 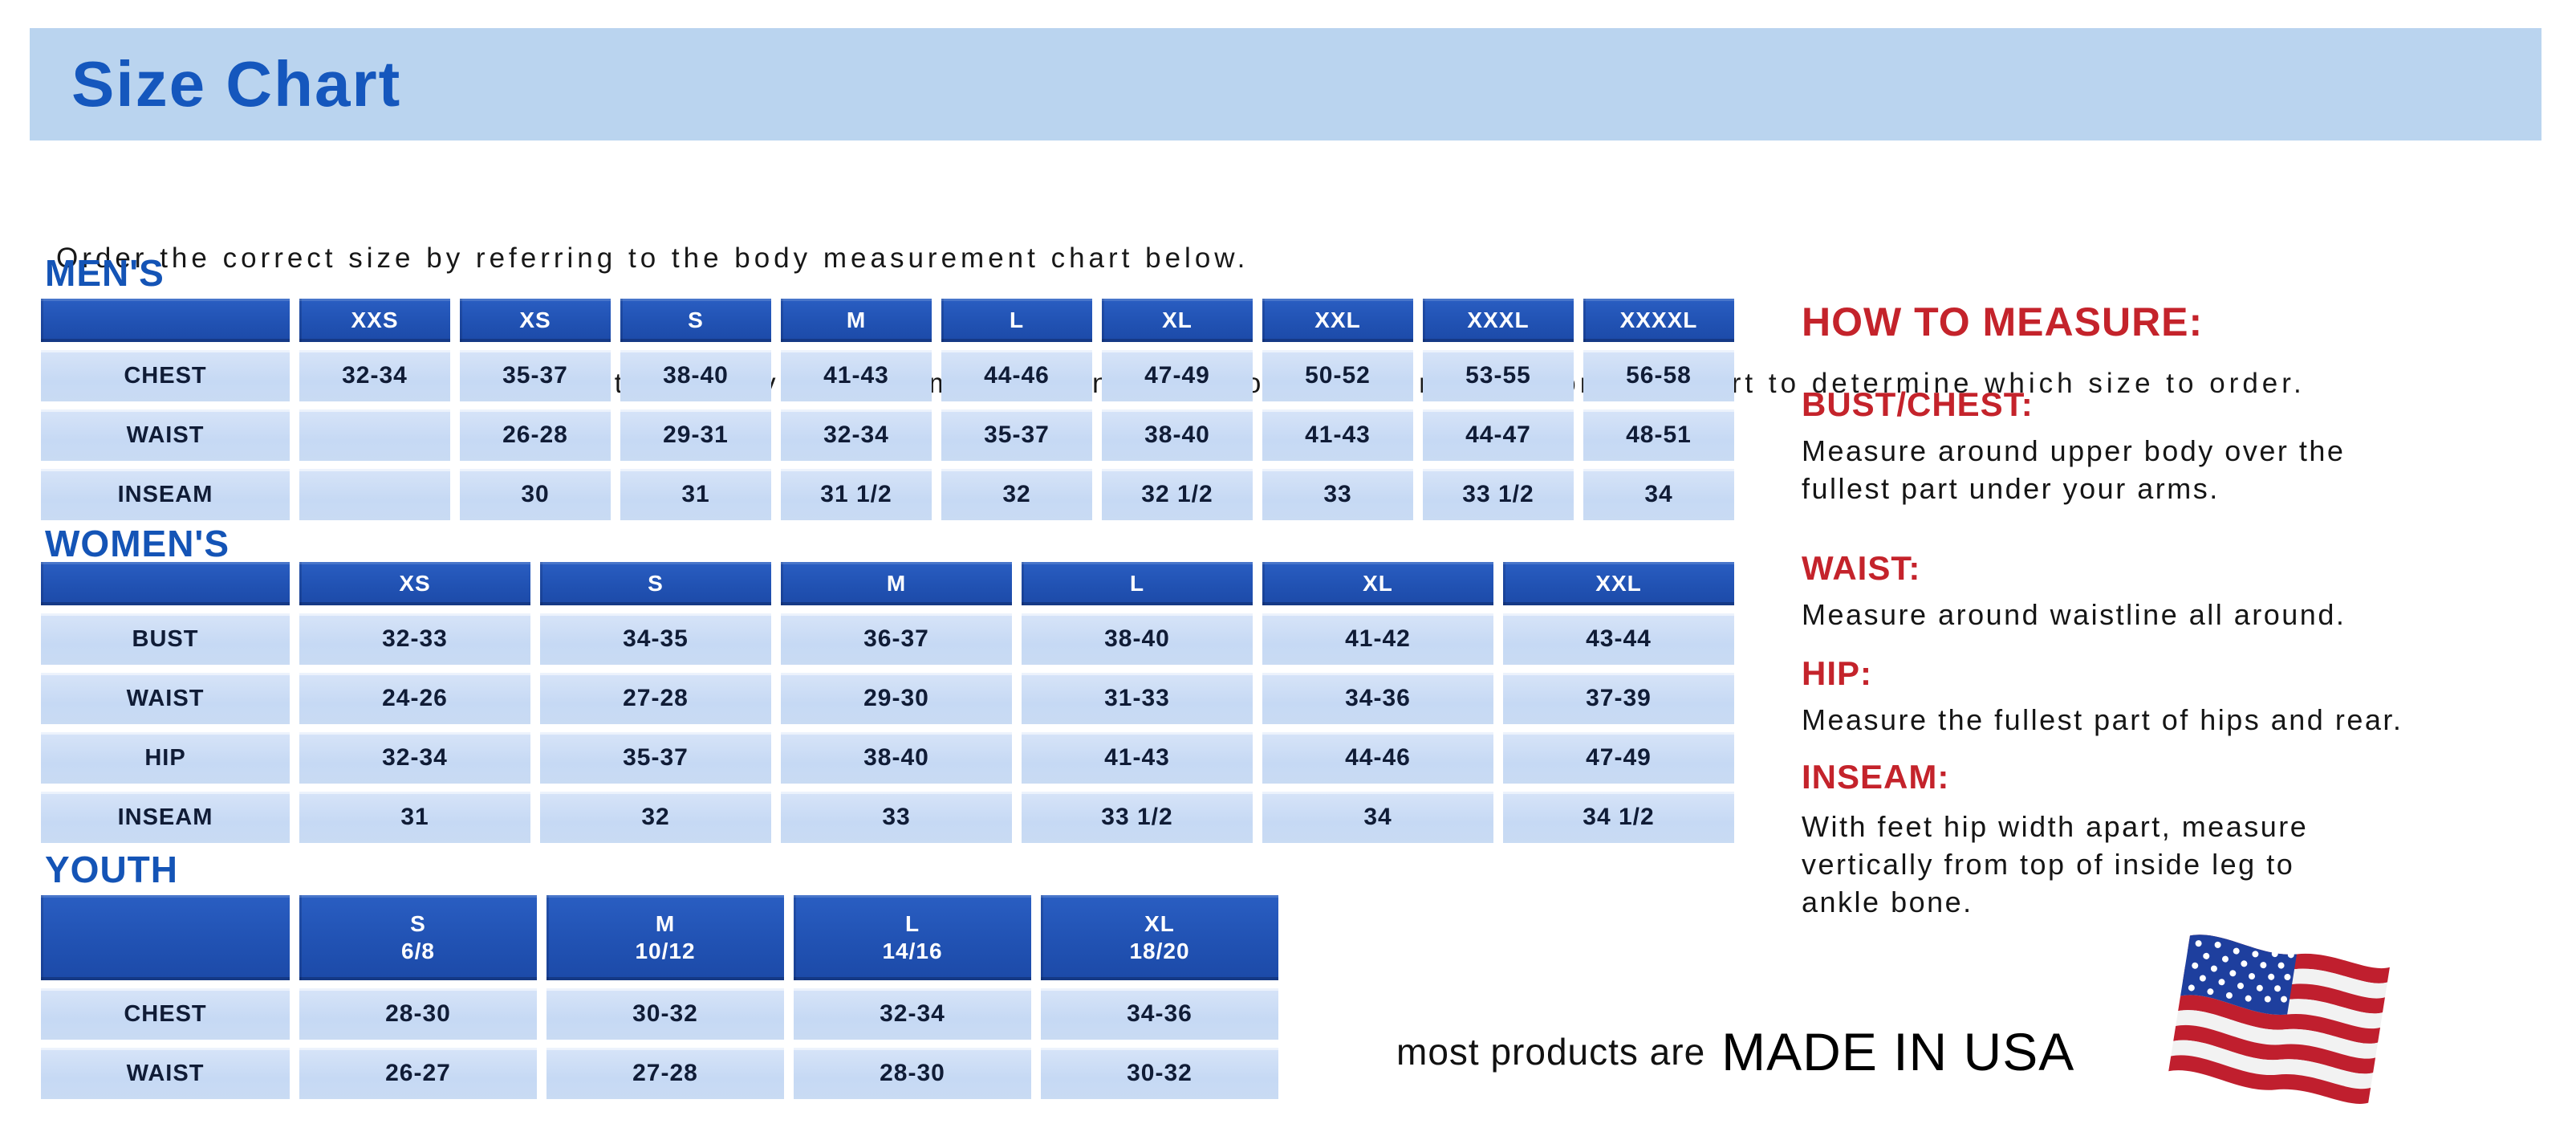 What do you see at coordinates (111, 870) in the screenshot?
I see `section-heading-youth: YOUTH` at bounding box center [111, 870].